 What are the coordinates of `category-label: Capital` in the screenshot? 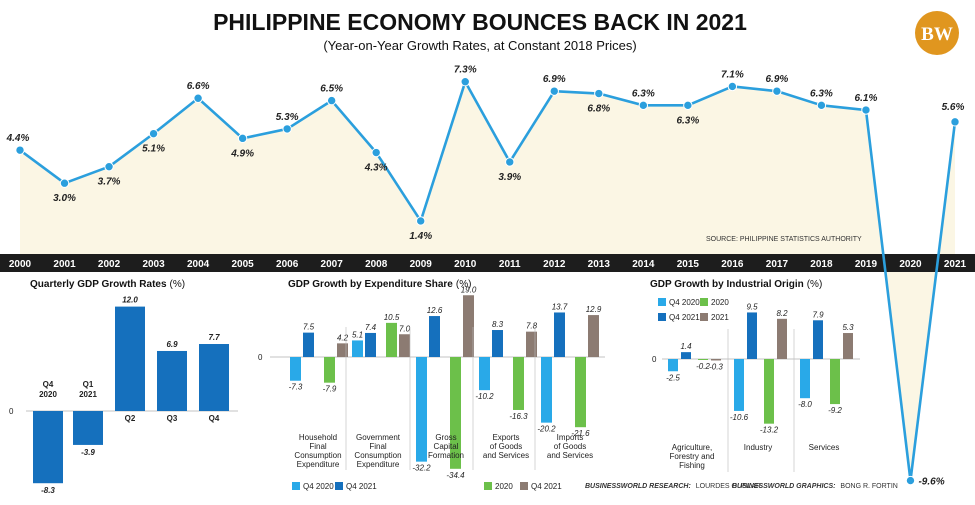 It's located at (446, 446).